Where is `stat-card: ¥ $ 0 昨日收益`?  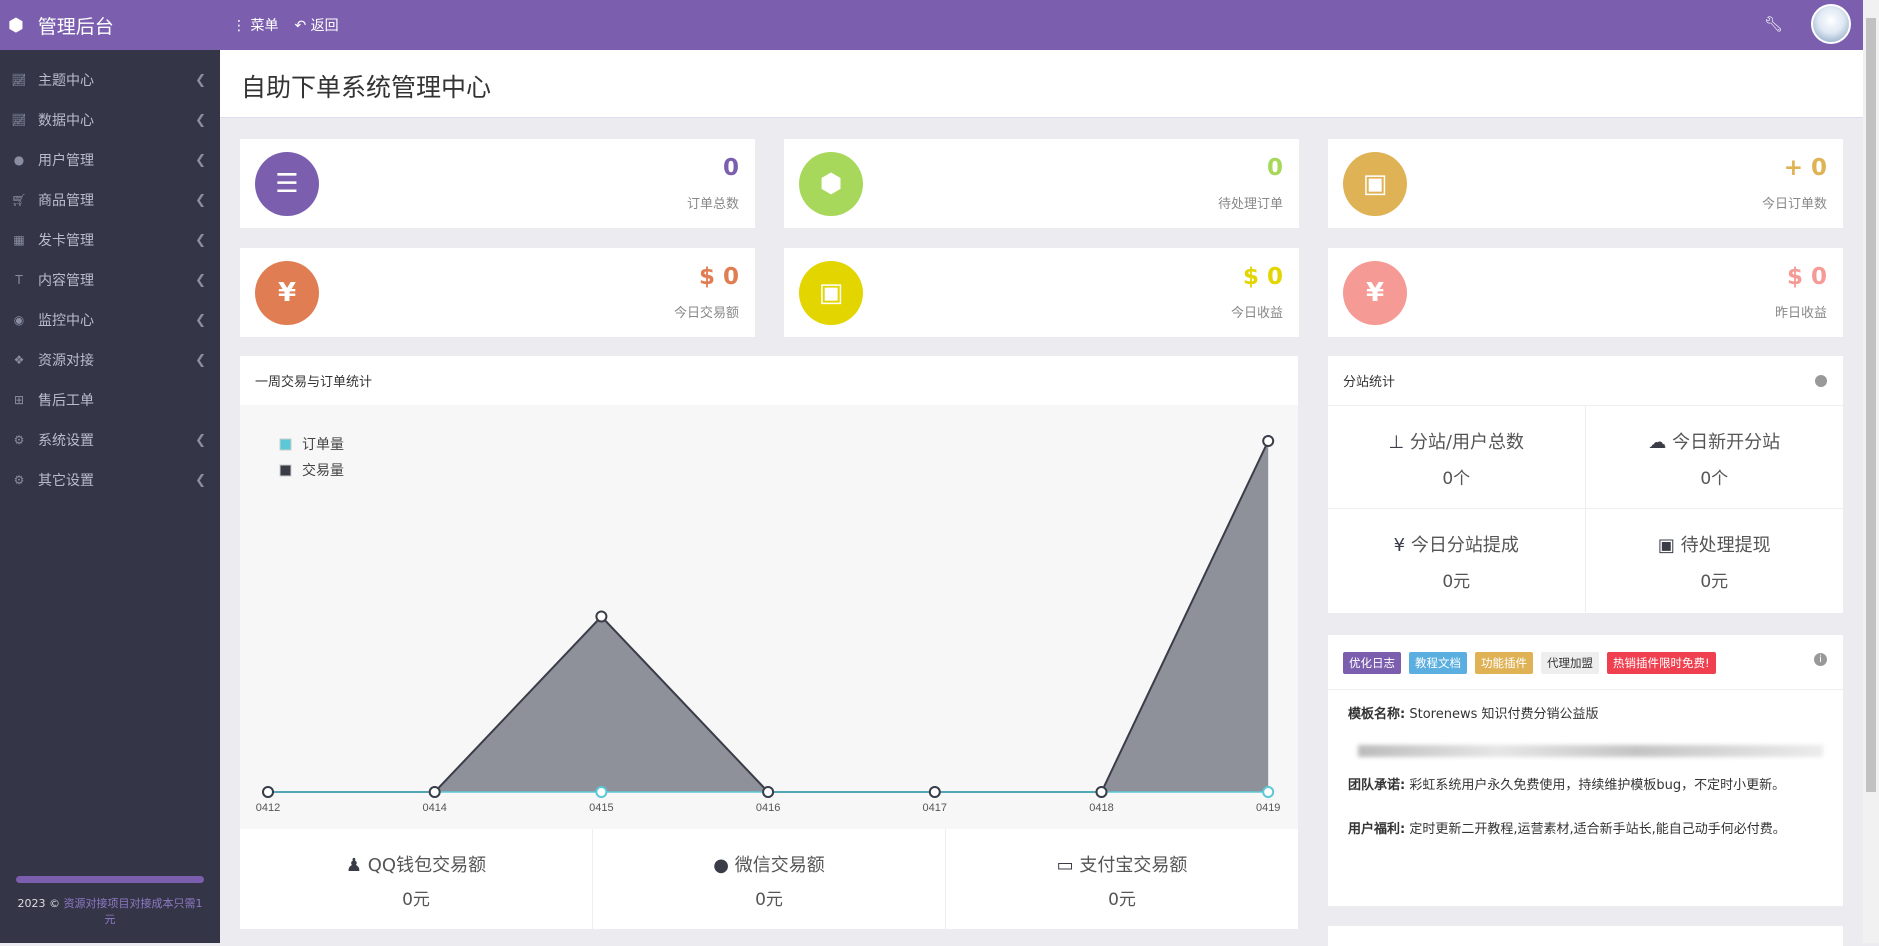 stat-card: ¥ $ 0 昨日收益 is located at coordinates (1585, 292).